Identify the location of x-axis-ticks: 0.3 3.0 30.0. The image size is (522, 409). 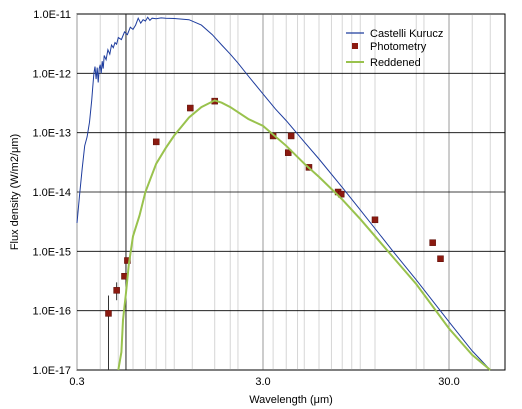
(264, 382).